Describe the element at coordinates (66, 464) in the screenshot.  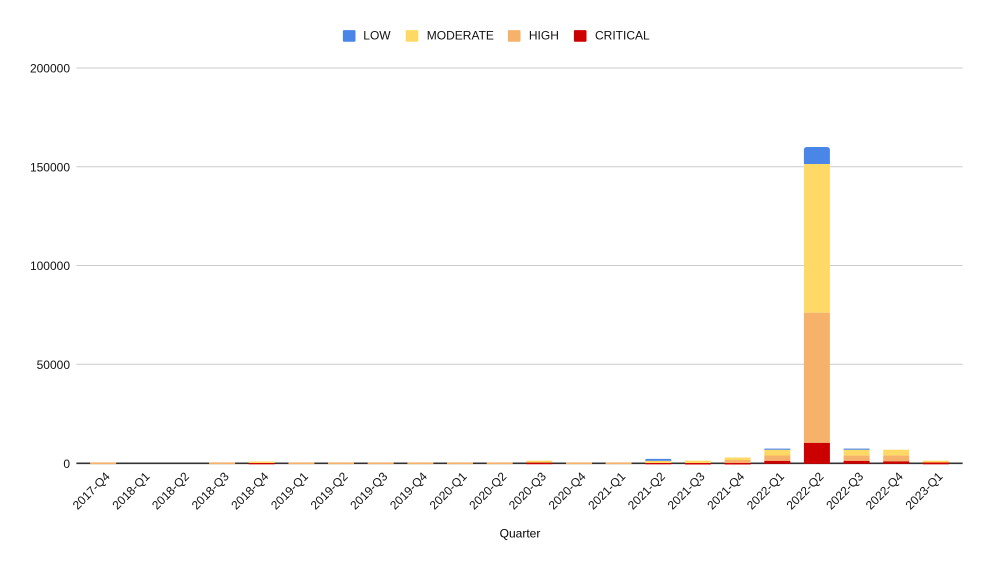
I see `svg-text: 0` at that location.